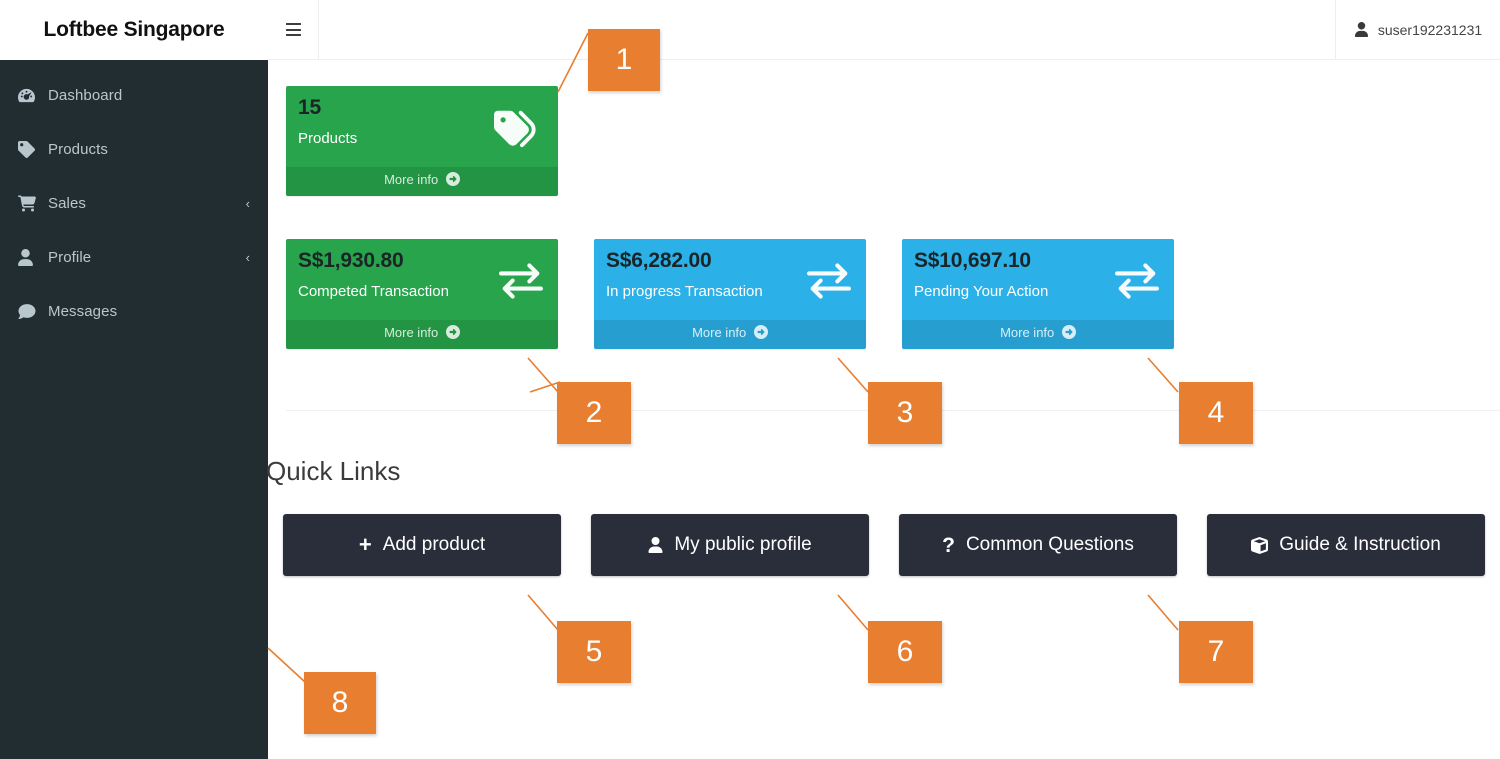 This screenshot has width=1500, height=759. I want to click on question-icon: ?, so click(948, 545).